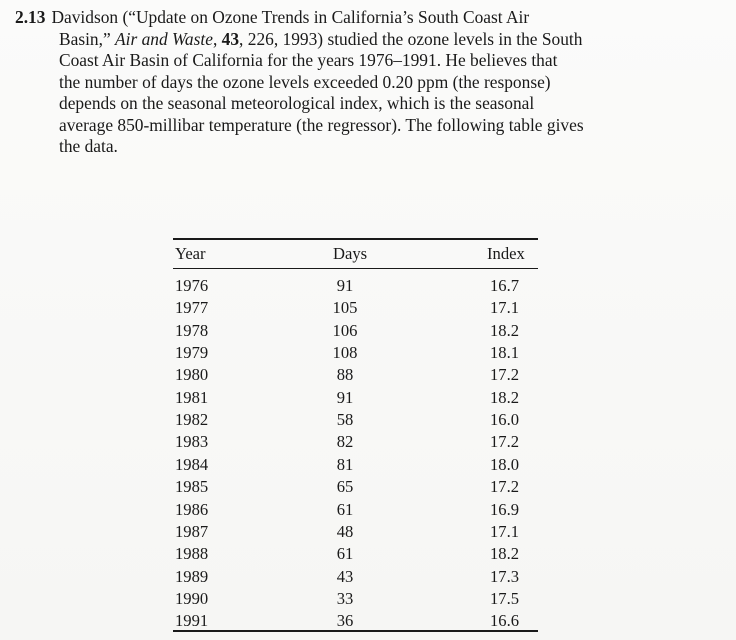  Describe the element at coordinates (368, 353) in the screenshot. I see `table-row: 1979 108 18.1` at that location.